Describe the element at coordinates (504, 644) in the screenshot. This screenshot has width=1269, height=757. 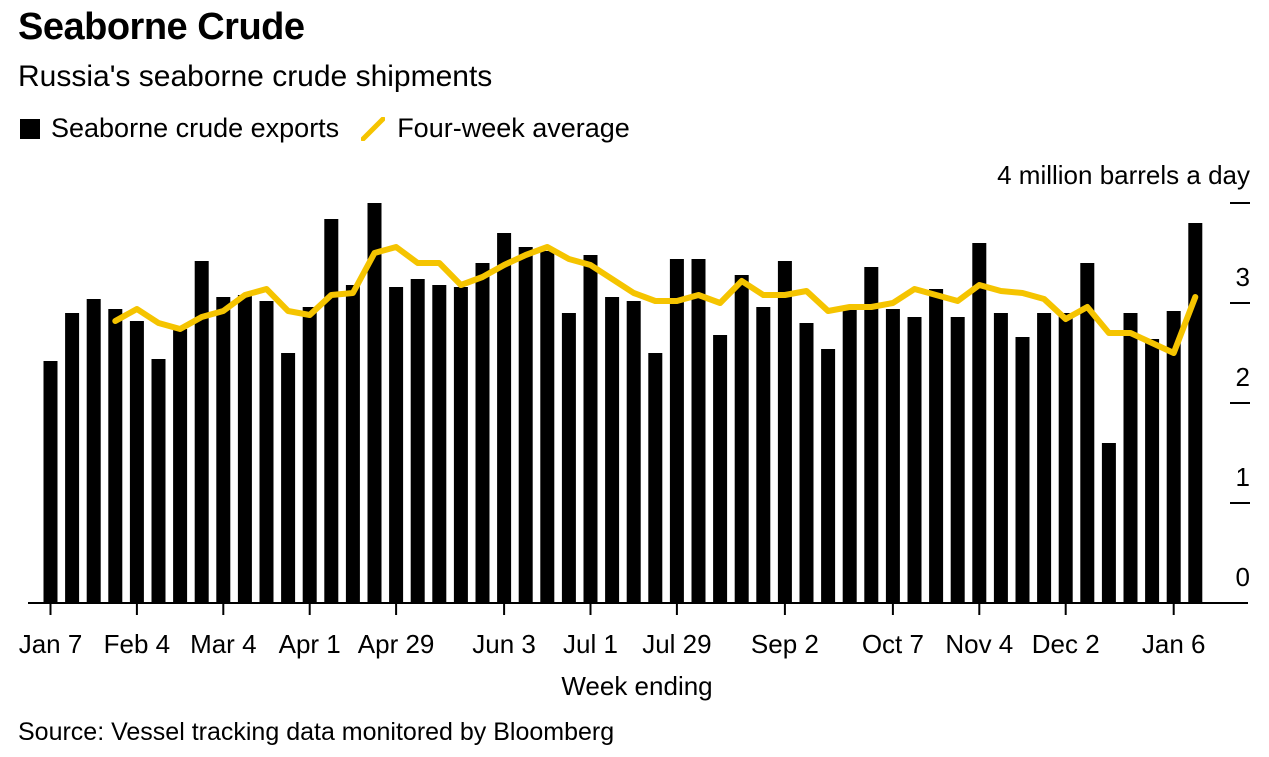
I see `x-tick-label: Jun 3` at that location.